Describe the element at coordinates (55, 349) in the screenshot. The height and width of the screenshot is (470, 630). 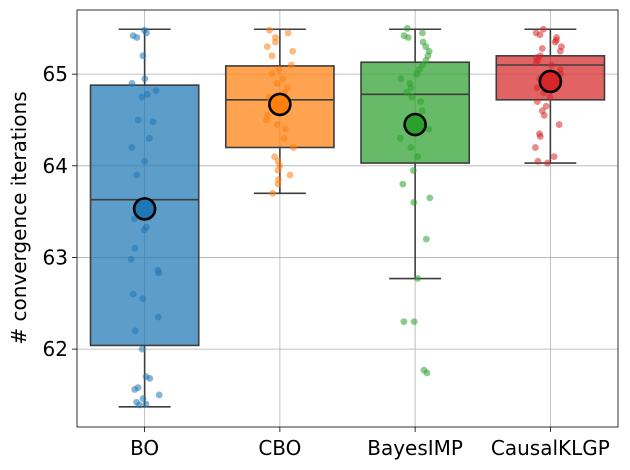
I see `y-tick-label: 62` at that location.